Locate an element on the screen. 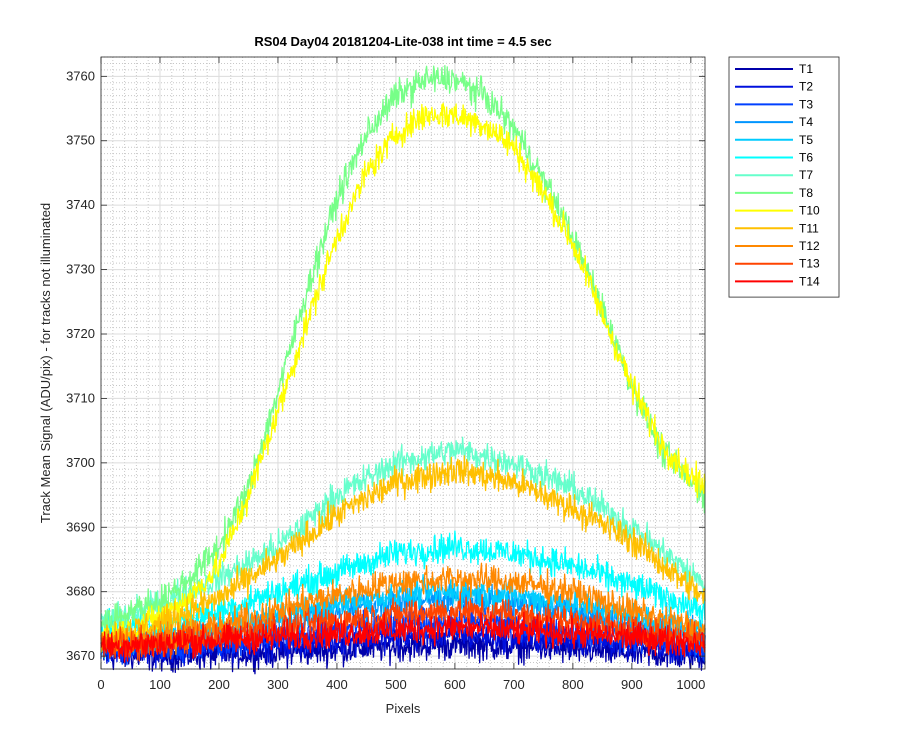 This screenshot has height=755, width=900. y-tick-label: 3700 is located at coordinates (80, 462).